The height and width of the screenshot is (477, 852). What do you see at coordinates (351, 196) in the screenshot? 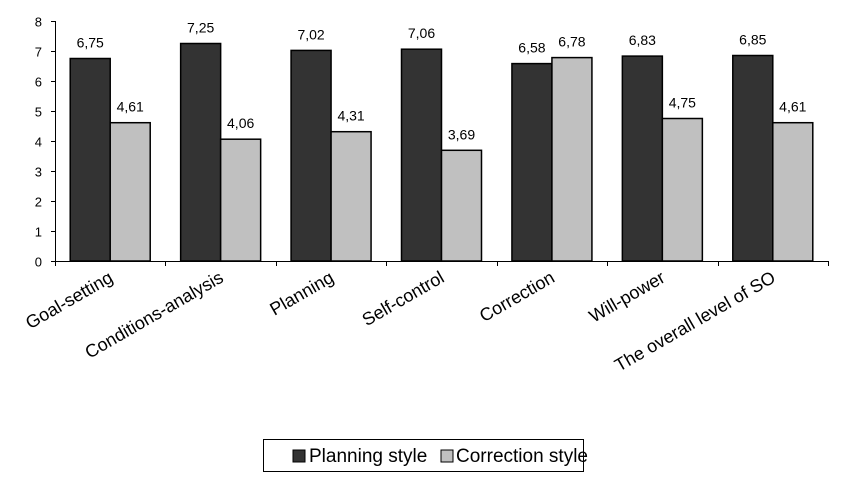
I see `bar-correction-style-planning` at bounding box center [351, 196].